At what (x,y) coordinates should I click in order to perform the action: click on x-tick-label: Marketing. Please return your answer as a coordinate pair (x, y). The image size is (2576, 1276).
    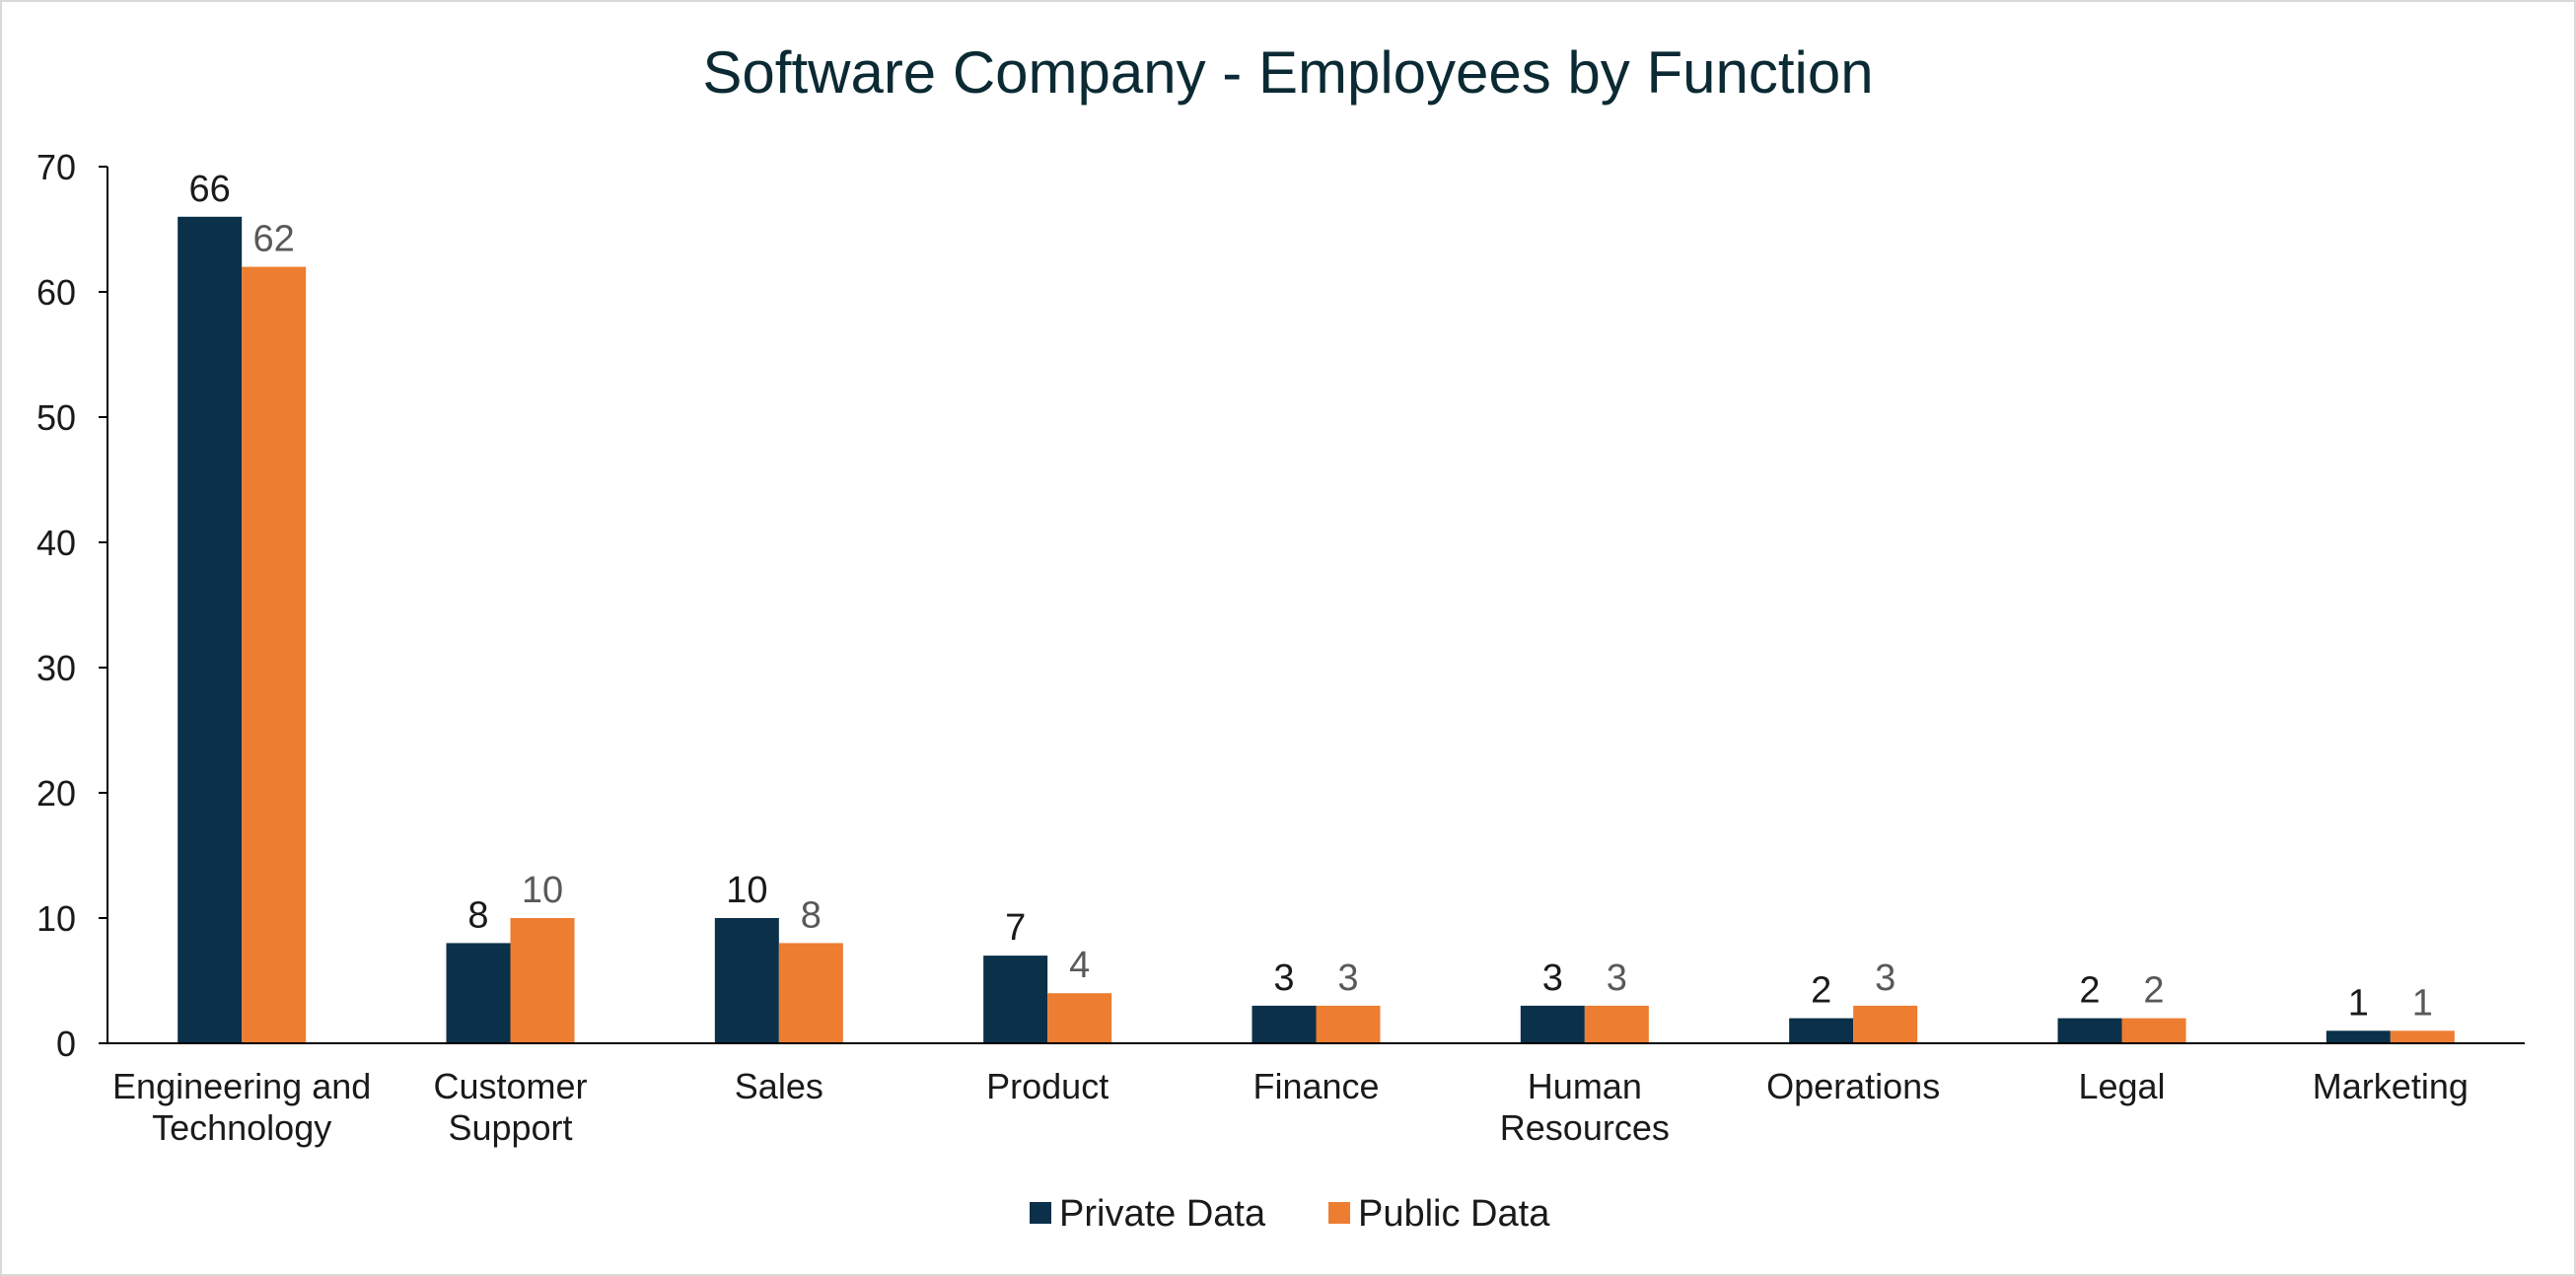
    Looking at the image, I should click on (2391, 1086).